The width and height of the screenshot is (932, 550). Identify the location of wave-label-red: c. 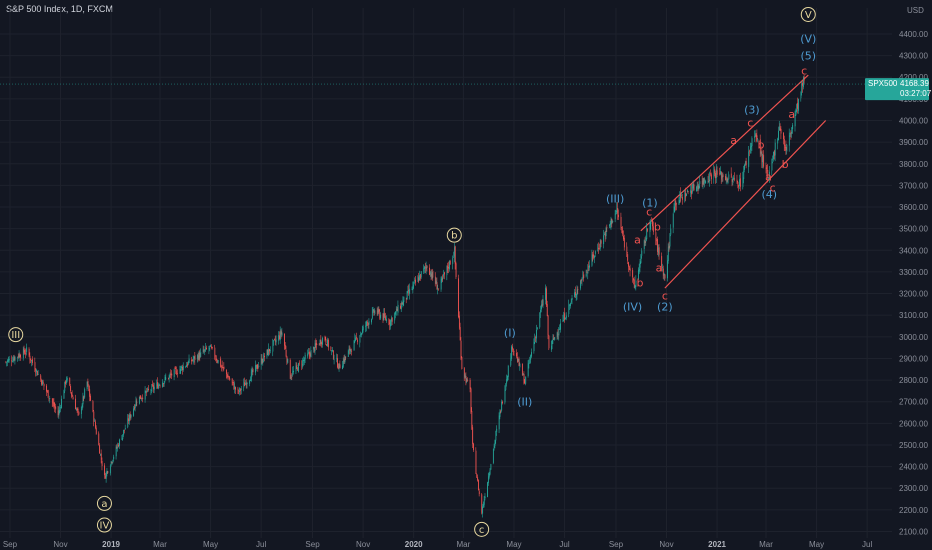
(649, 211).